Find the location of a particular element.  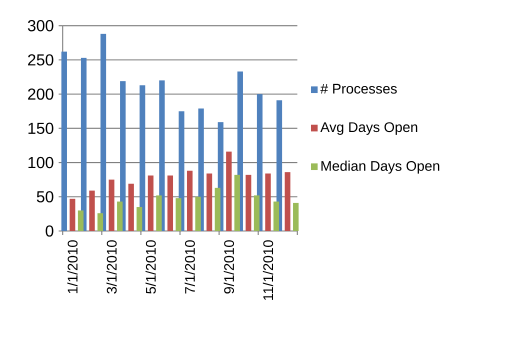

x-tick-label: 7/1/2010 is located at coordinates (189, 267).